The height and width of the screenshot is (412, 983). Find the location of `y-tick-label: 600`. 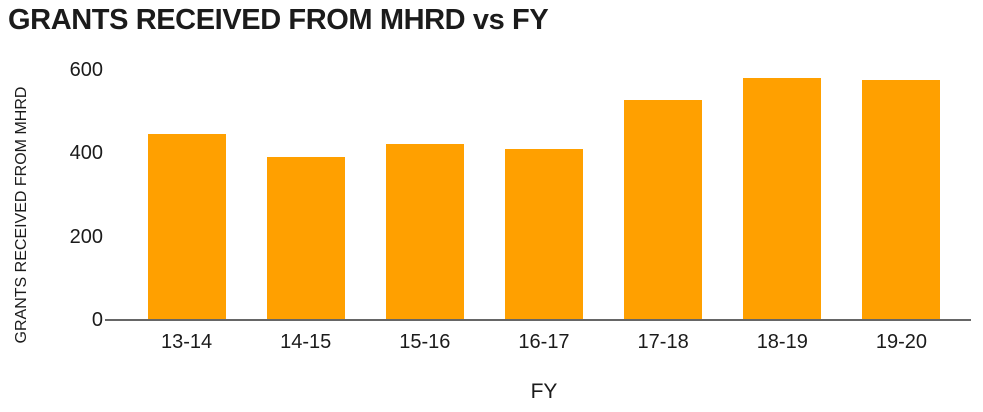

y-tick-label: 600 is located at coordinates (86, 70).